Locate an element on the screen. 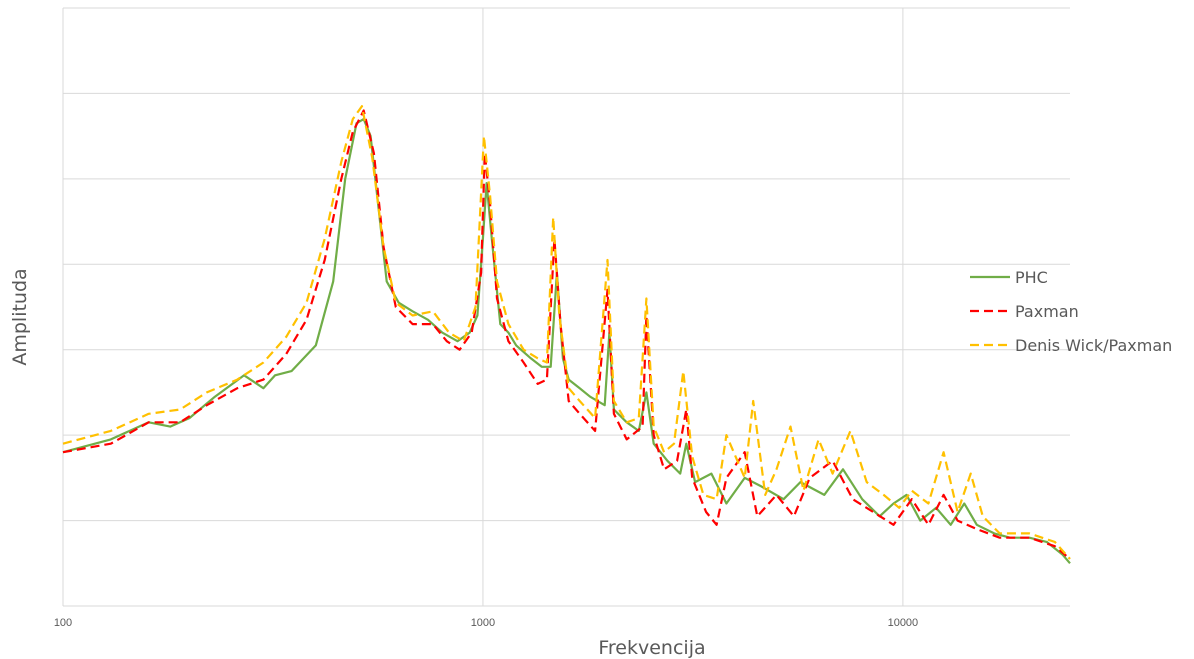 Image resolution: width=1194 pixels, height=659 pixels. x-tick-labels: 100 1000 10000 is located at coordinates (486, 623).